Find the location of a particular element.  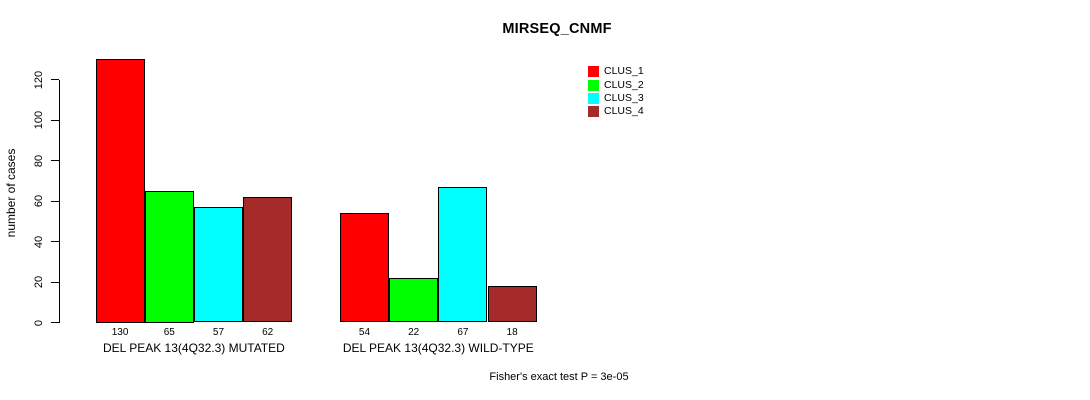

bar-value-label: 54 is located at coordinates (364, 332).